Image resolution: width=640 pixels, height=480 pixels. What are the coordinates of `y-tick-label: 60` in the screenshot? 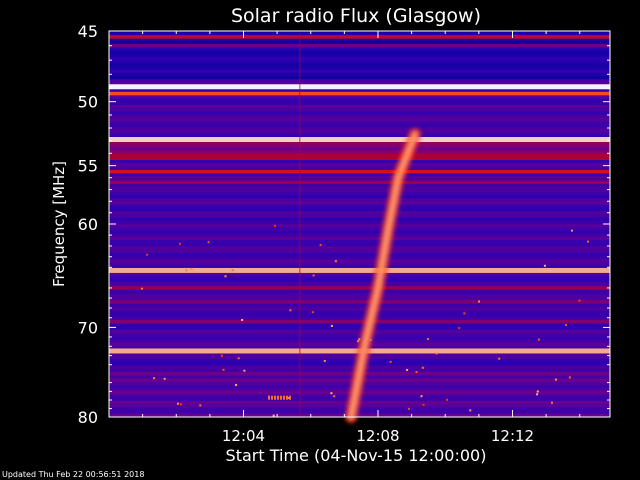 It's located at (88, 224).